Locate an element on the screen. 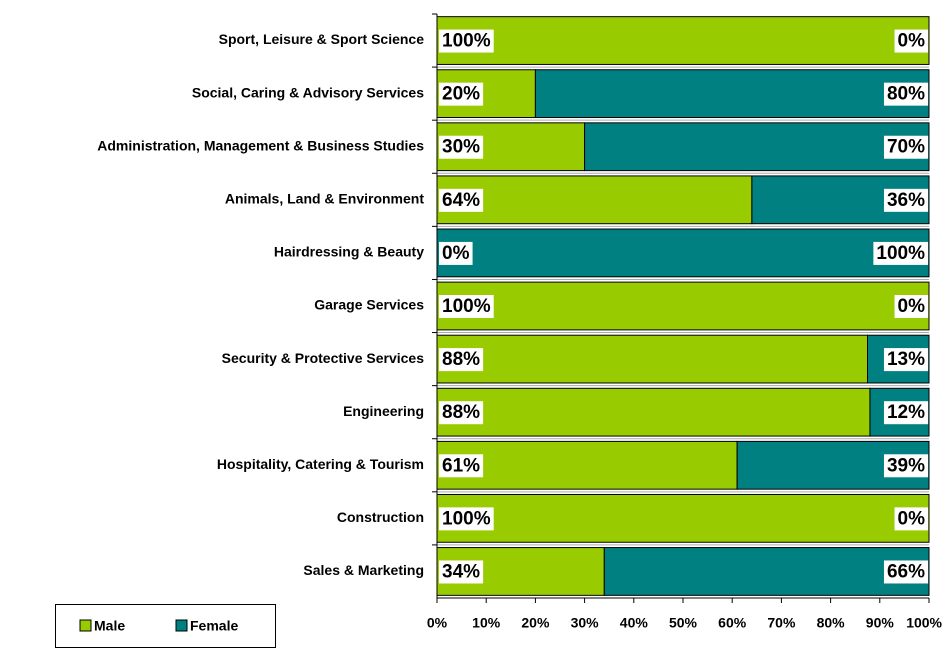 The width and height of the screenshot is (944, 650). value-label: 66% is located at coordinates (906, 571).